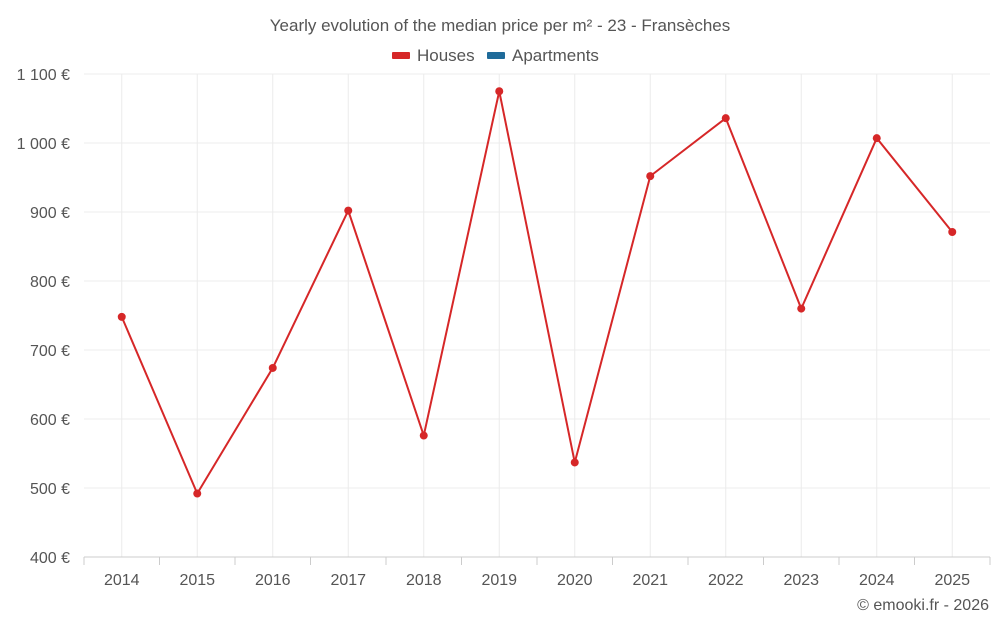 The height and width of the screenshot is (625, 1000). Describe the element at coordinates (574, 462) in the screenshot. I see `data-point-houses-2020` at that location.